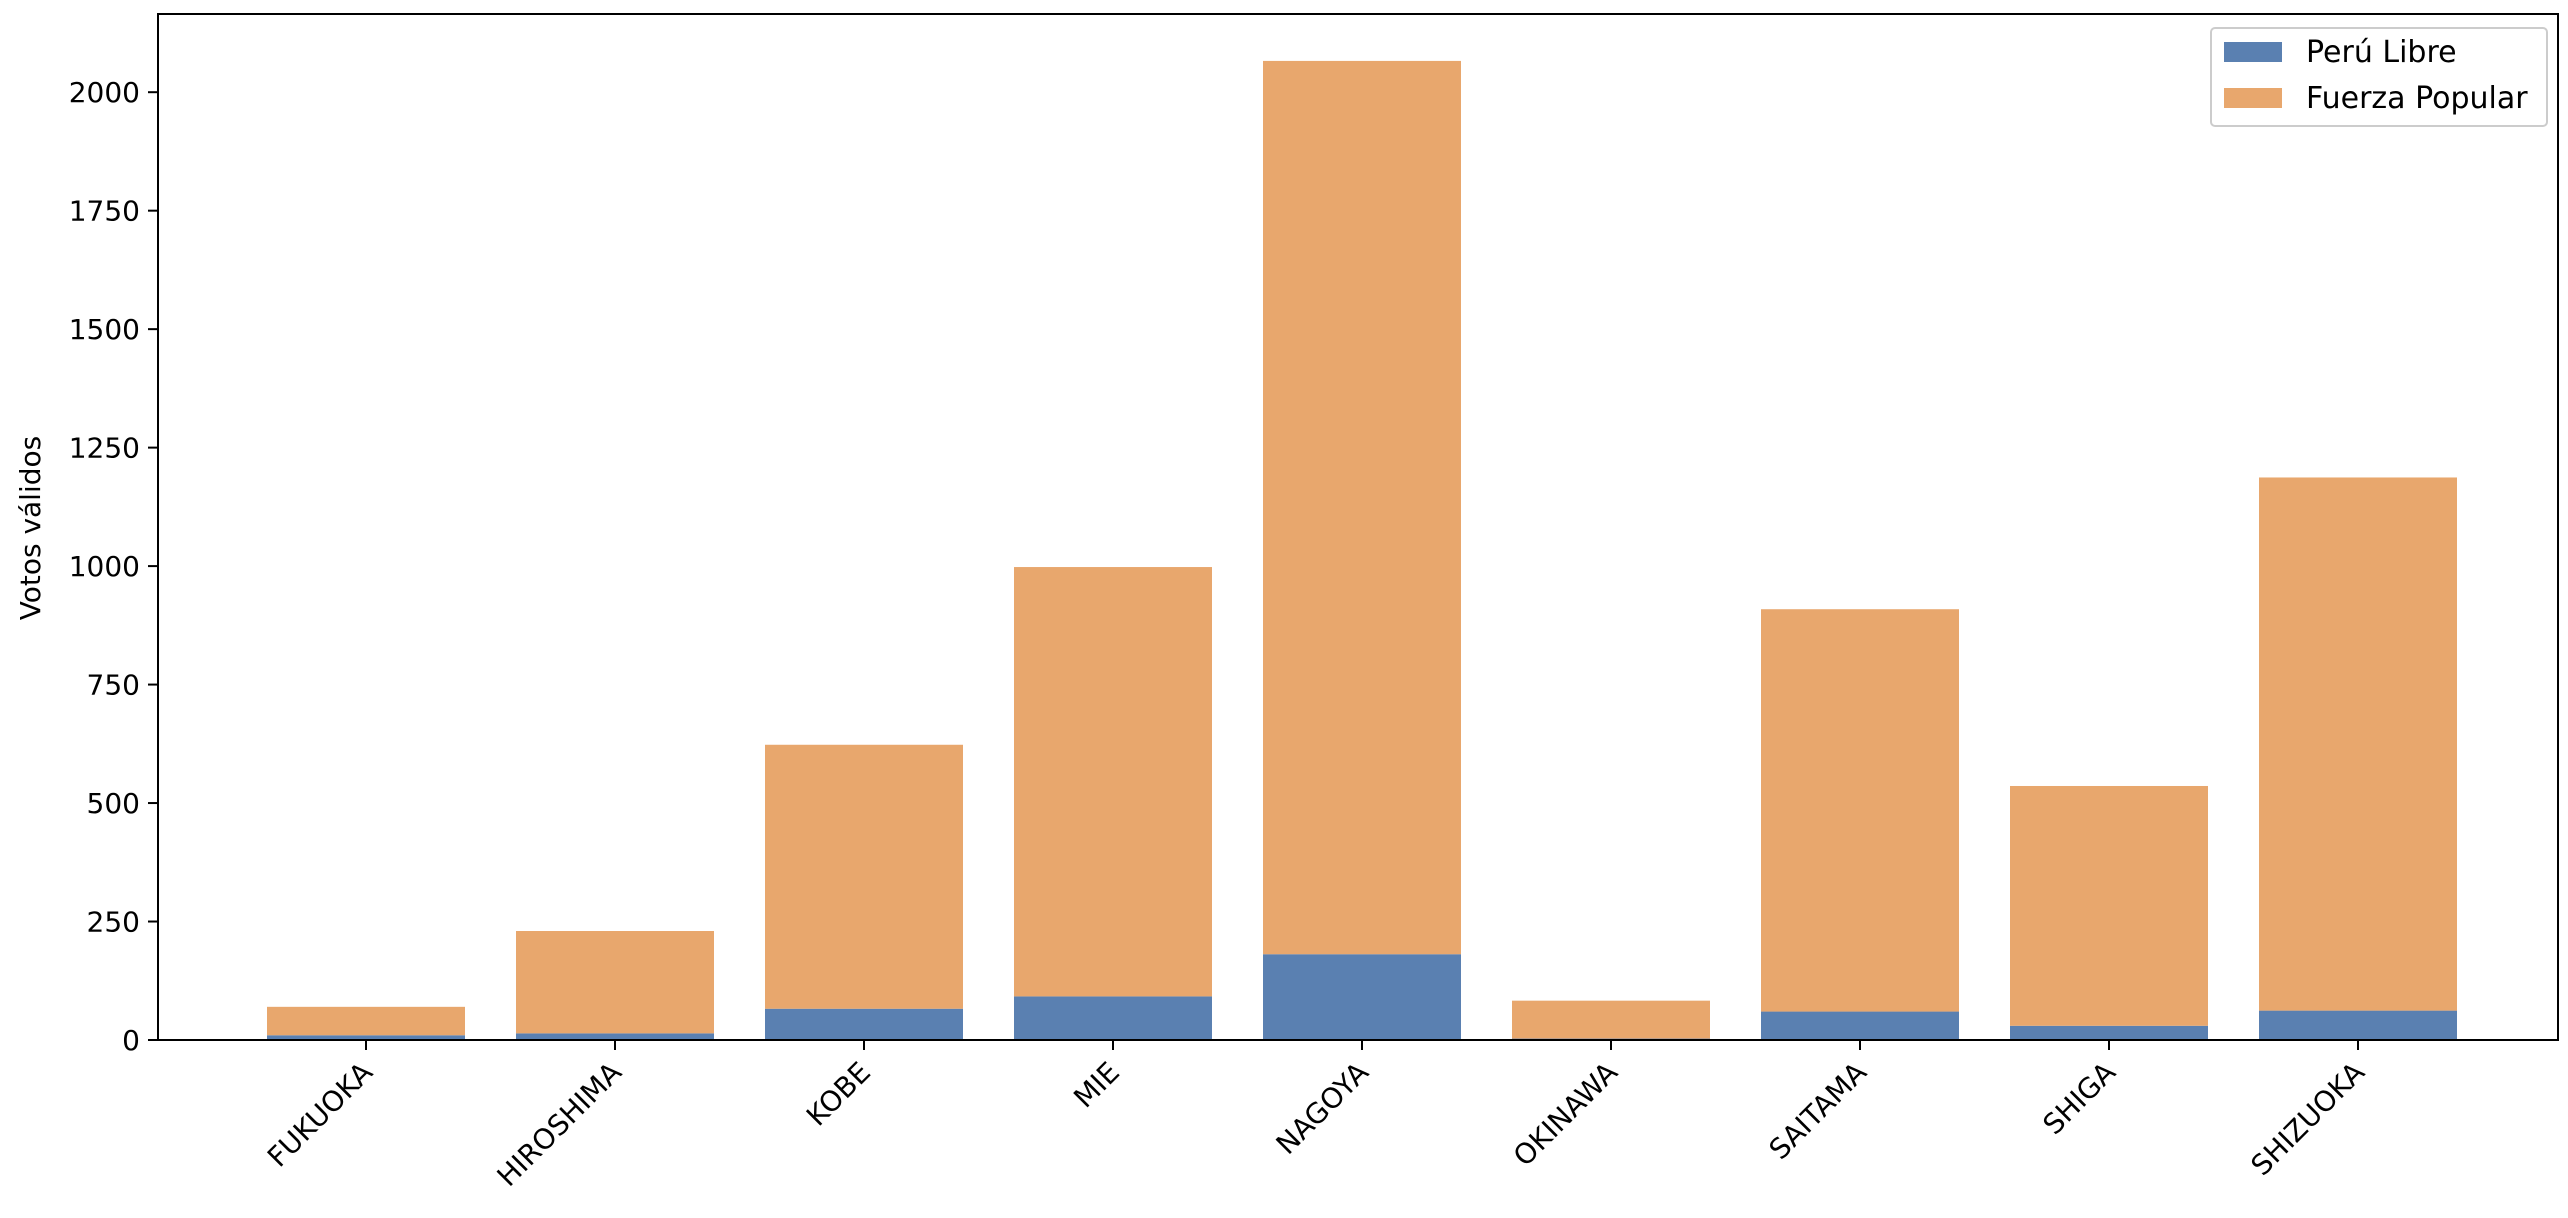 The height and width of the screenshot is (1218, 2568). What do you see at coordinates (1096, 1085) in the screenshot?
I see `x-tick-label-mie: MIE` at bounding box center [1096, 1085].